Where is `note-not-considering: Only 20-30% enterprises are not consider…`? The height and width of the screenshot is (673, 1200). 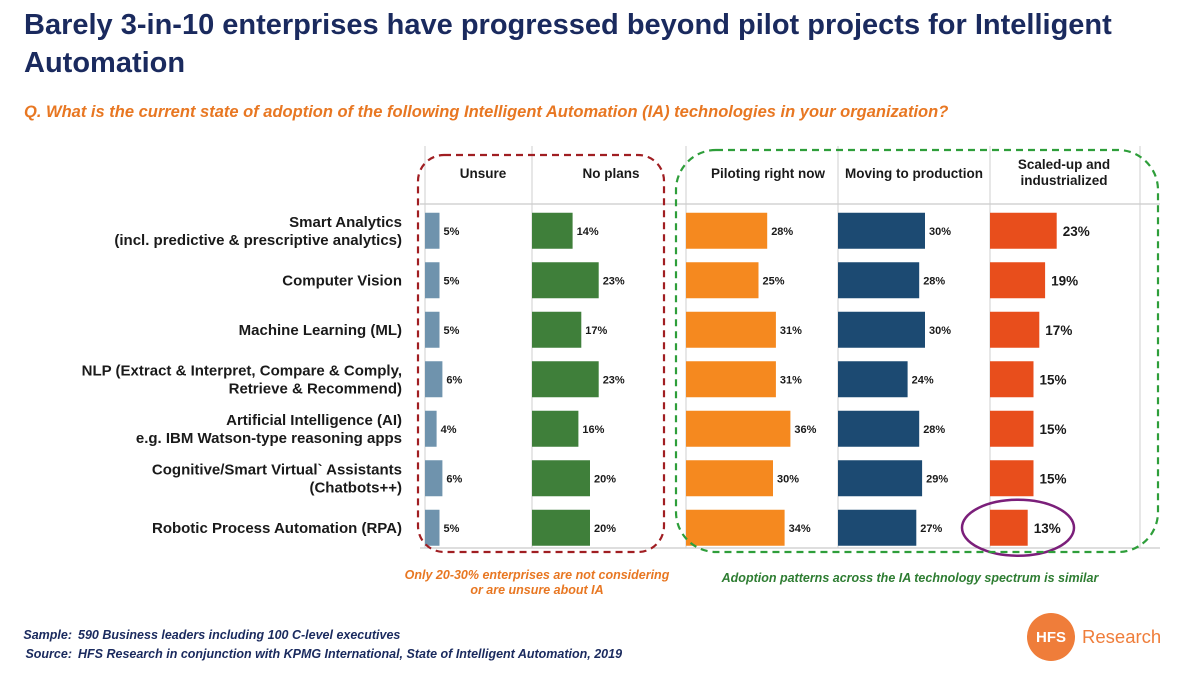
note-not-considering: Only 20-30% enterprises are not consider… is located at coordinates (537, 583).